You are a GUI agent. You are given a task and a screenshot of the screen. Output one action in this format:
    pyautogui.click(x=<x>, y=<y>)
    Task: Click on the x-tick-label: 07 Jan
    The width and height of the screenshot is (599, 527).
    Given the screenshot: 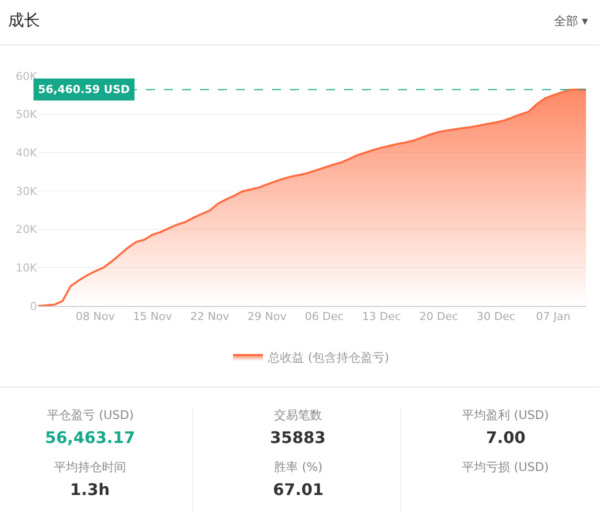 What is the action you would take?
    pyautogui.click(x=553, y=317)
    